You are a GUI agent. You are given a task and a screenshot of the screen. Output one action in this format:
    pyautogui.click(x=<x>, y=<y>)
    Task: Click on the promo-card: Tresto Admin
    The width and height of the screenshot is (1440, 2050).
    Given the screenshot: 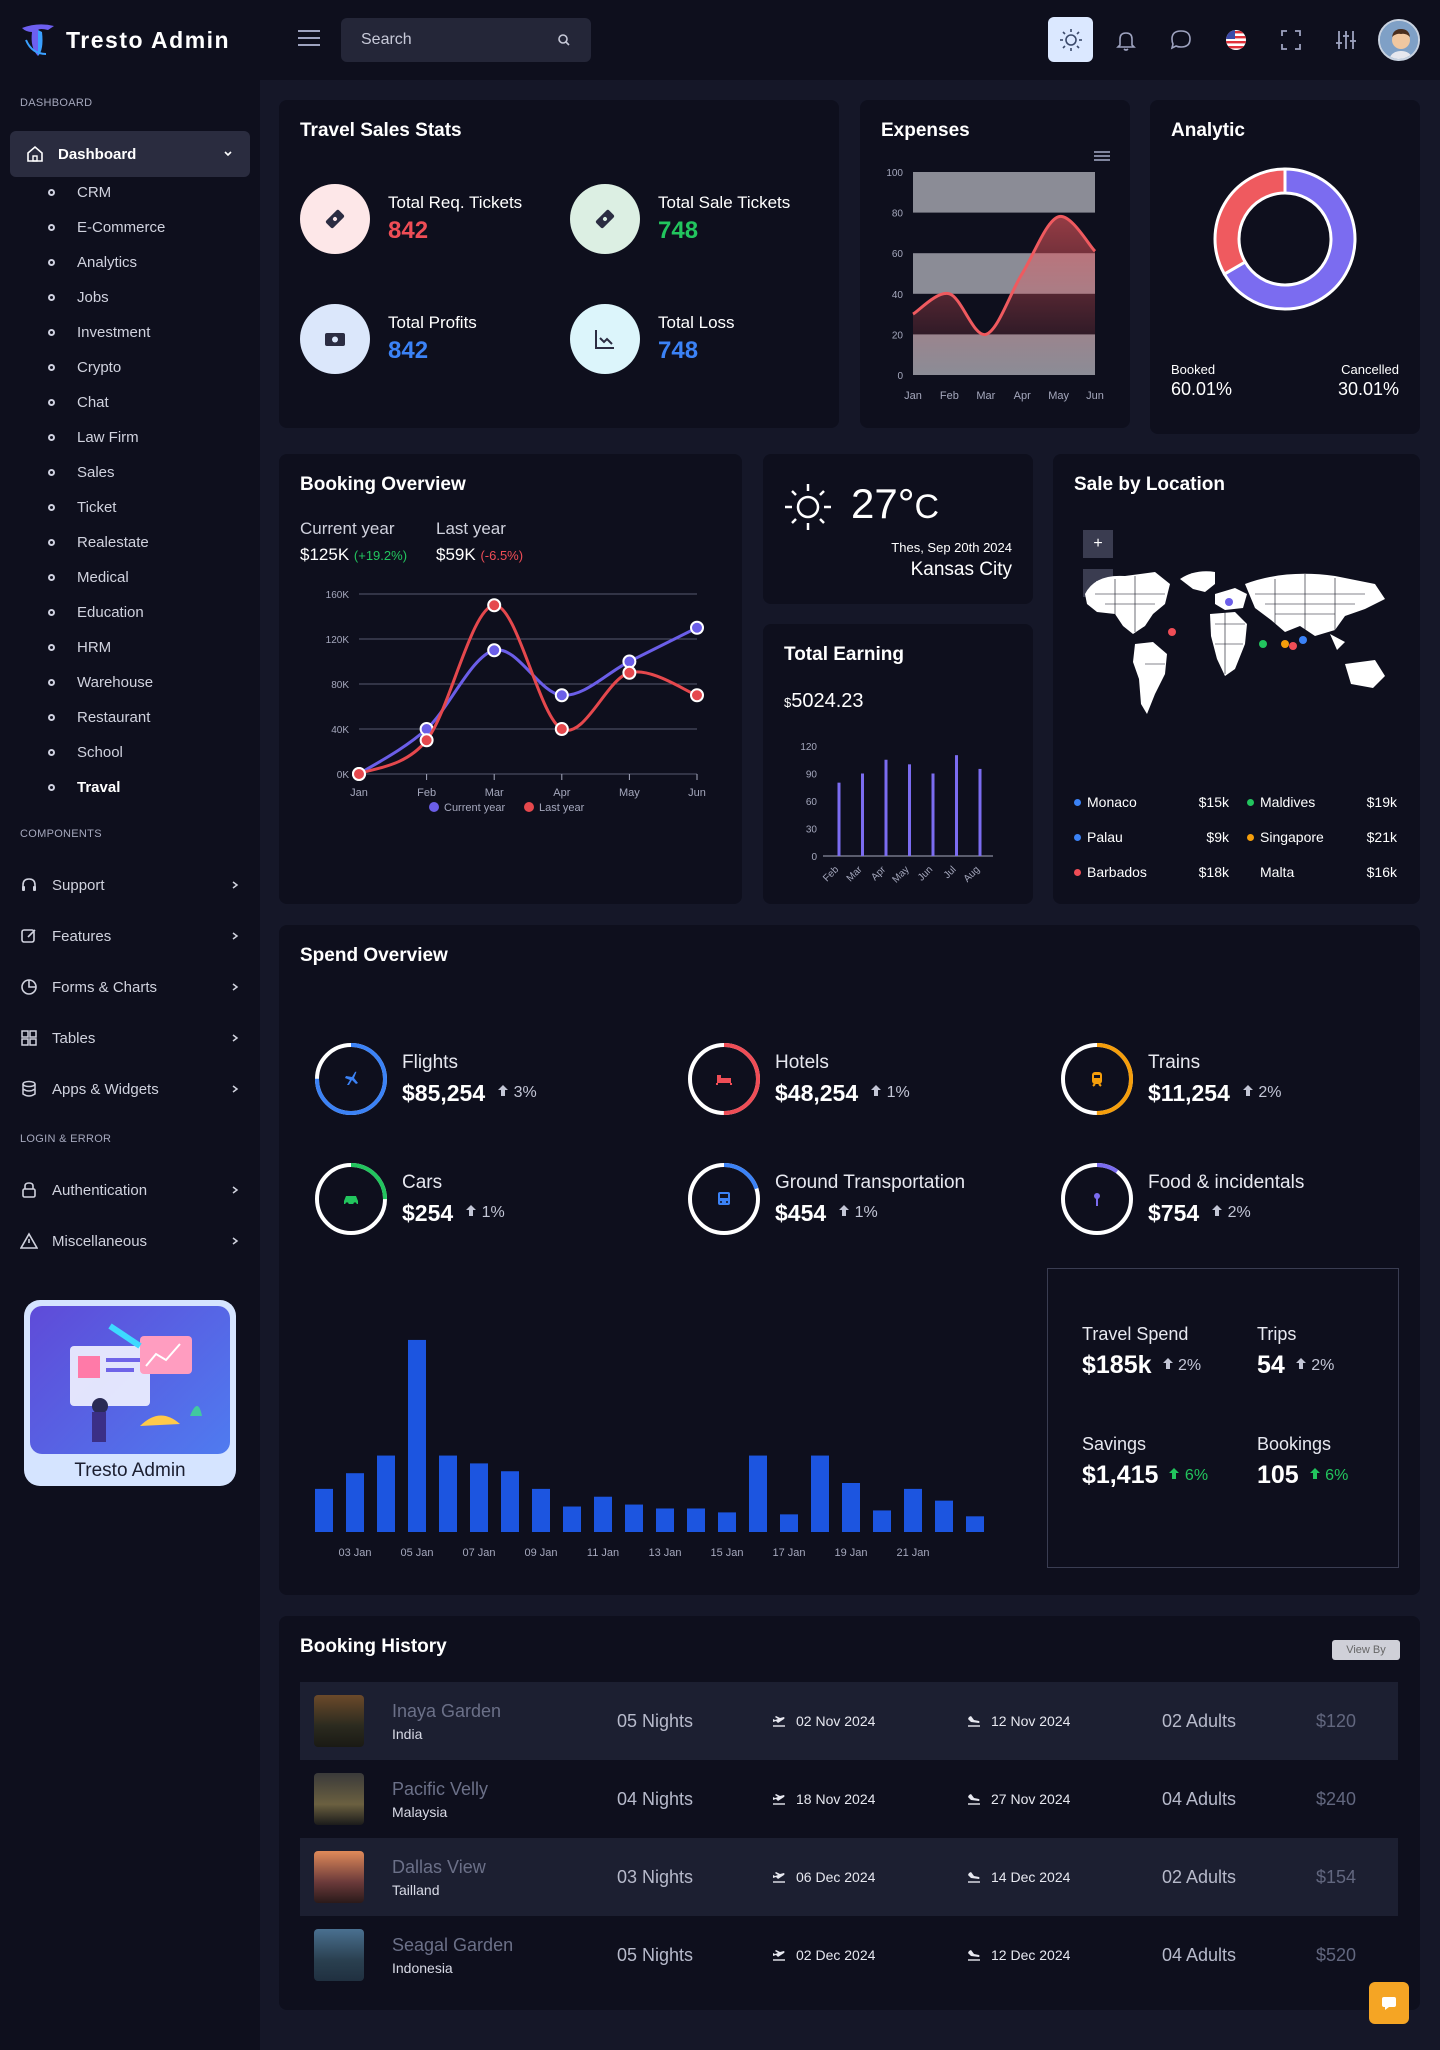 What is the action you would take?
    pyautogui.click(x=130, y=1393)
    